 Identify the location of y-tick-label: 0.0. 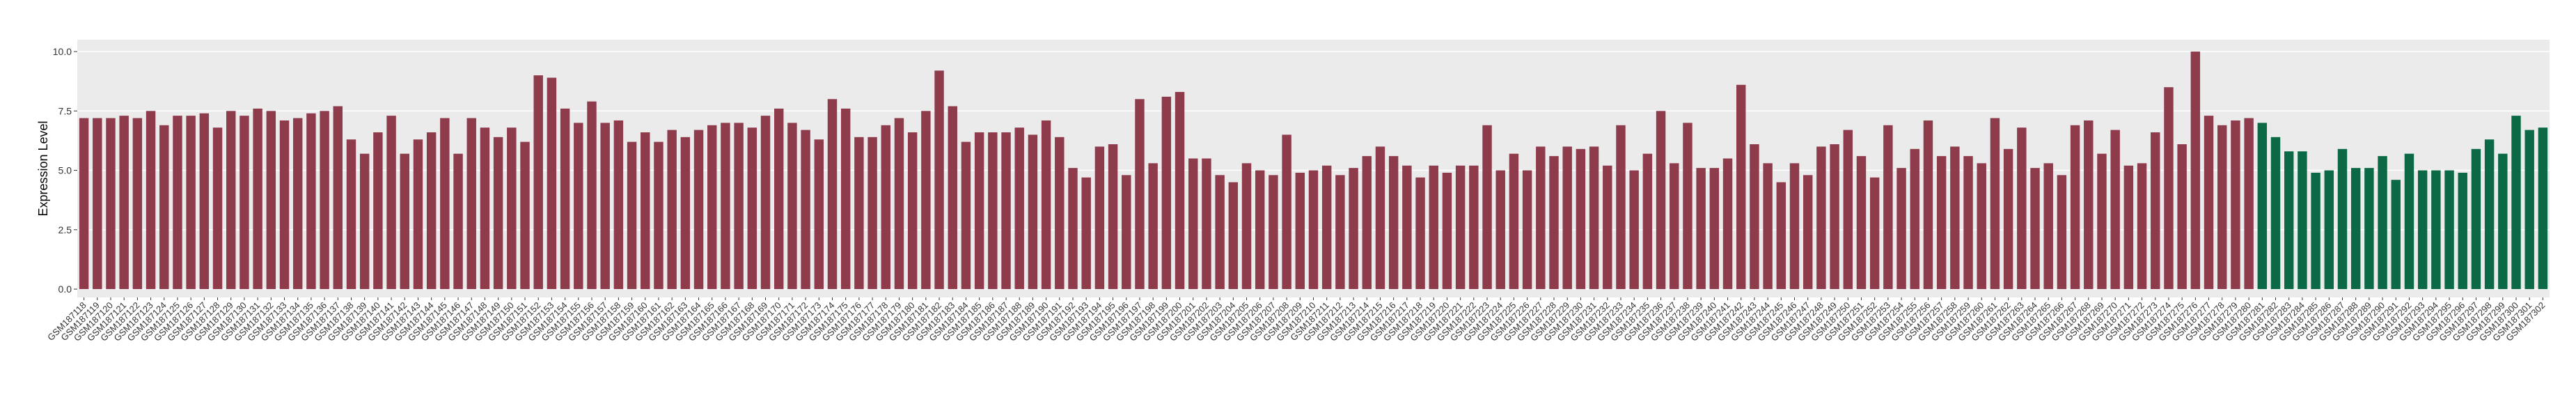
(65, 289).